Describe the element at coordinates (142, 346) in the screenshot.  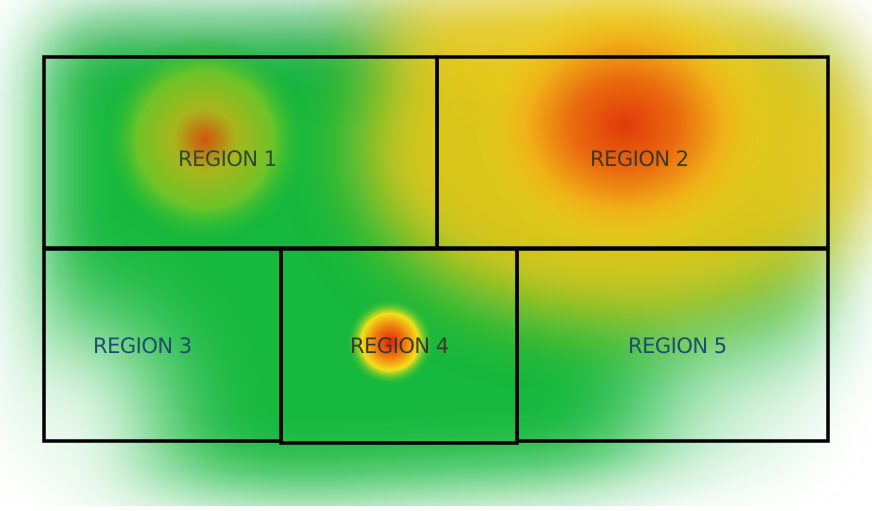
I see `region-3-label: REGION 3` at that location.